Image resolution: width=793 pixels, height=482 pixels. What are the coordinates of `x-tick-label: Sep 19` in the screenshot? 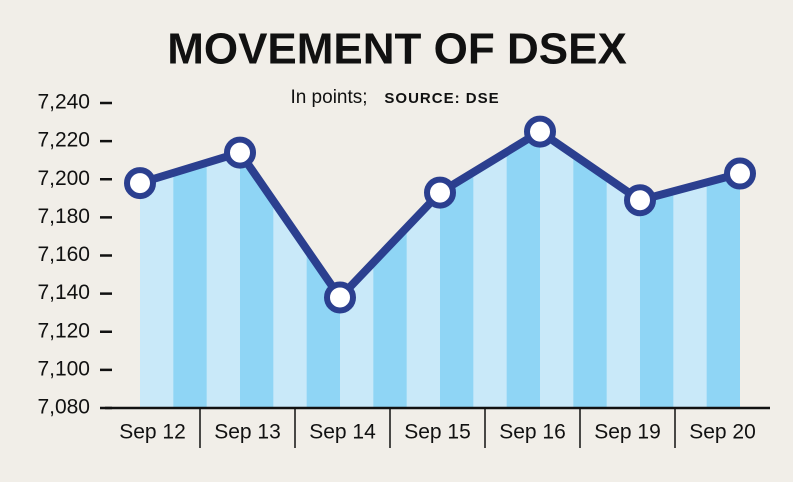 It's located at (627, 432).